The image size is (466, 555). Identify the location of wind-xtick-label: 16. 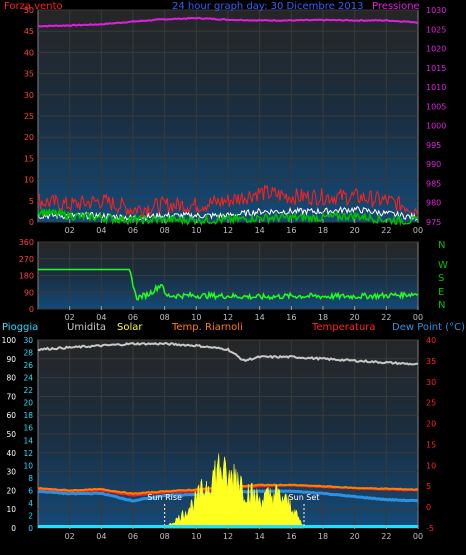
(291, 230).